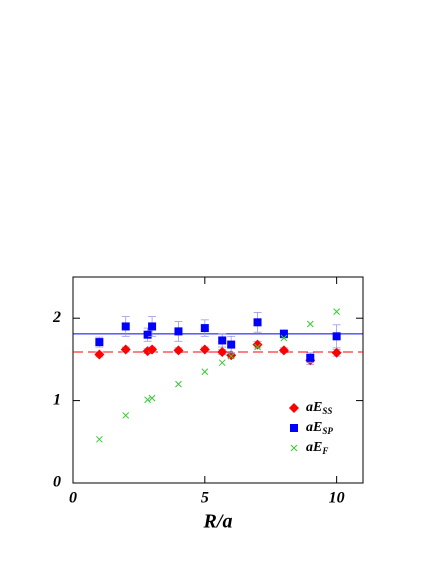  Describe the element at coordinates (57, 399) in the screenshot. I see `y-tick-label: 1` at that location.